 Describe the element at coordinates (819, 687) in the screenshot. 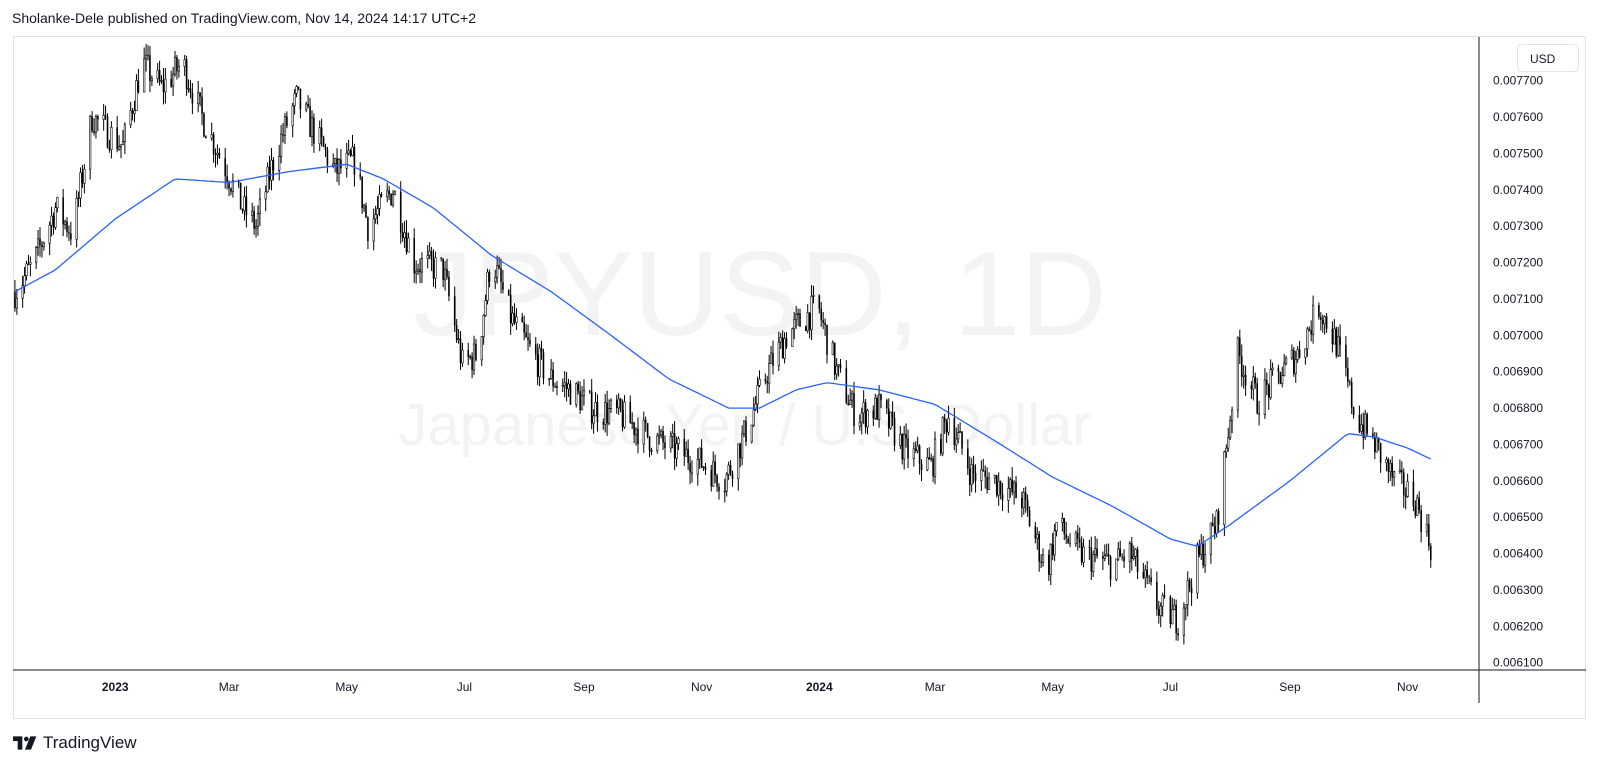

I see `x-tick-label: 2024` at that location.